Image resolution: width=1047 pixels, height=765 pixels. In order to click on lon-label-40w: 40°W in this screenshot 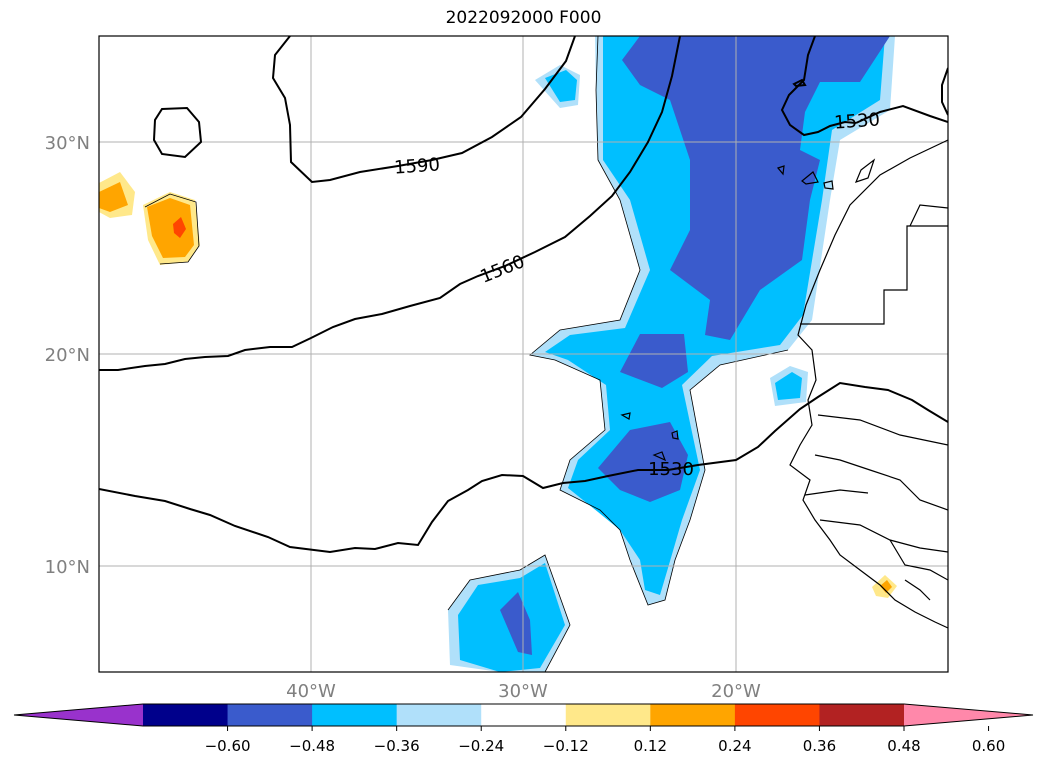, I will do `click(311, 691)`.